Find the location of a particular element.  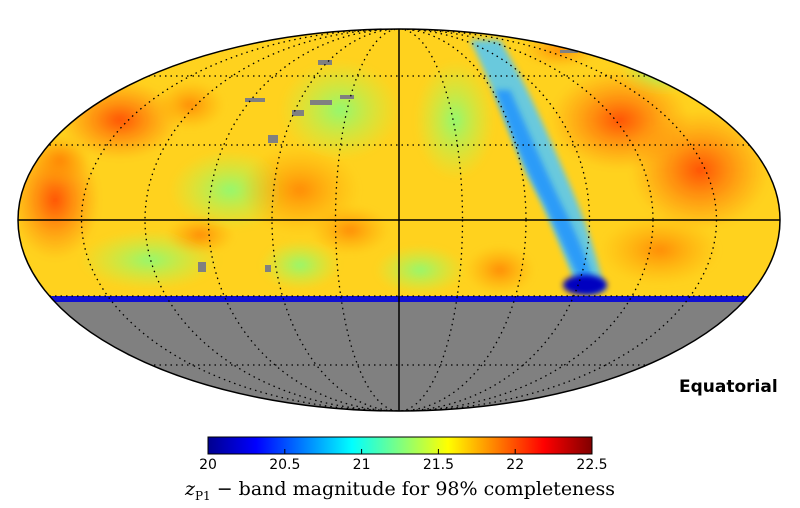

survey-edge is located at coordinates (399, 299).